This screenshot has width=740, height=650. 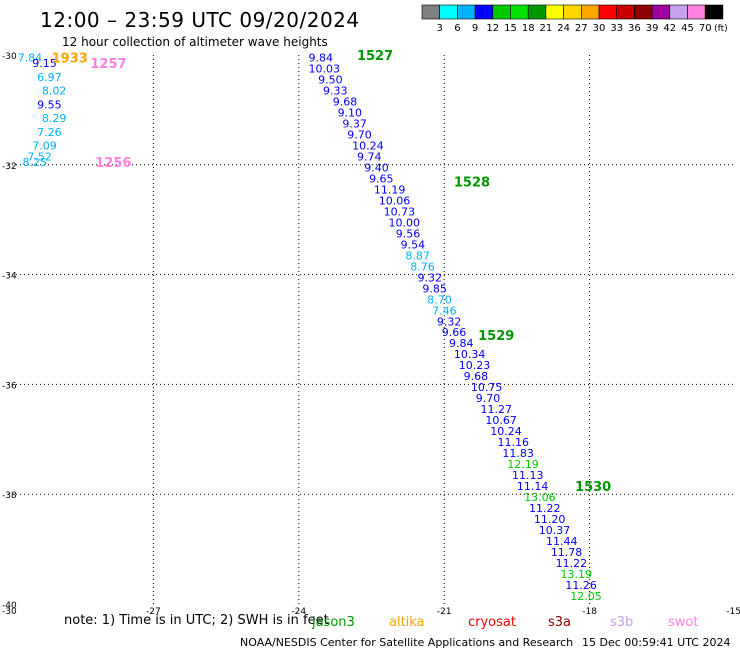 I want to click on y-tick-label: -38, so click(x=9, y=496).